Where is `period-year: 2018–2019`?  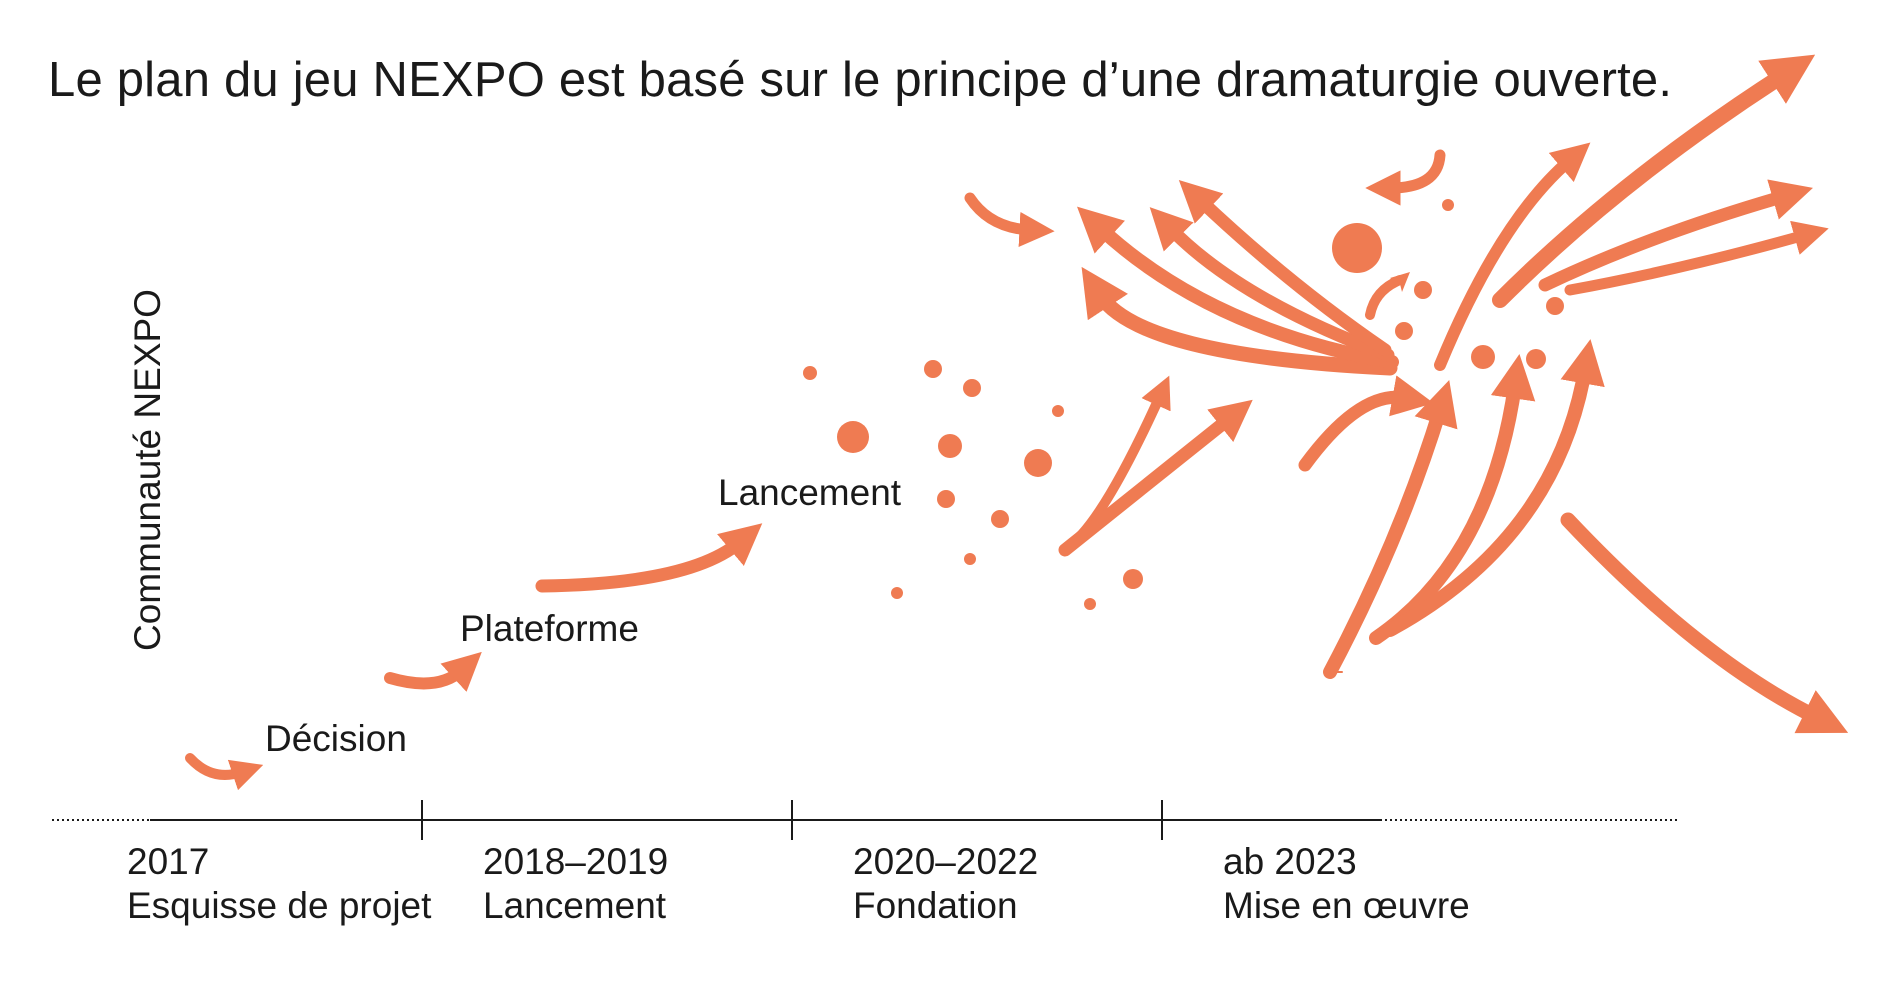 period-year: 2018–2019 is located at coordinates (576, 861).